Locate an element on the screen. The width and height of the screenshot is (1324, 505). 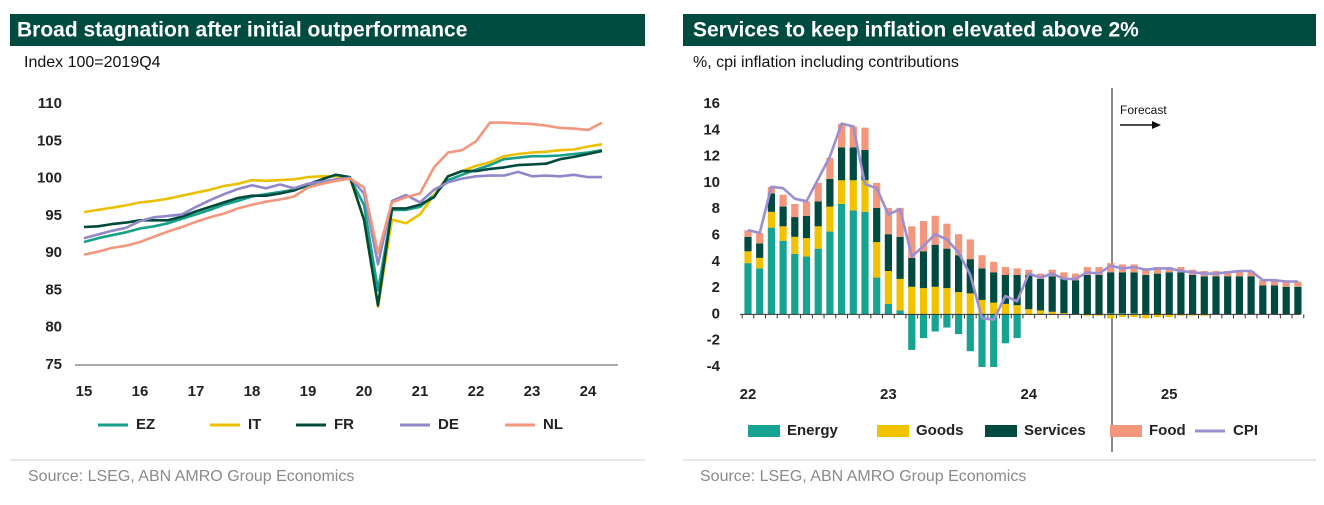
y-tick-label: 105 is located at coordinates (49, 140).